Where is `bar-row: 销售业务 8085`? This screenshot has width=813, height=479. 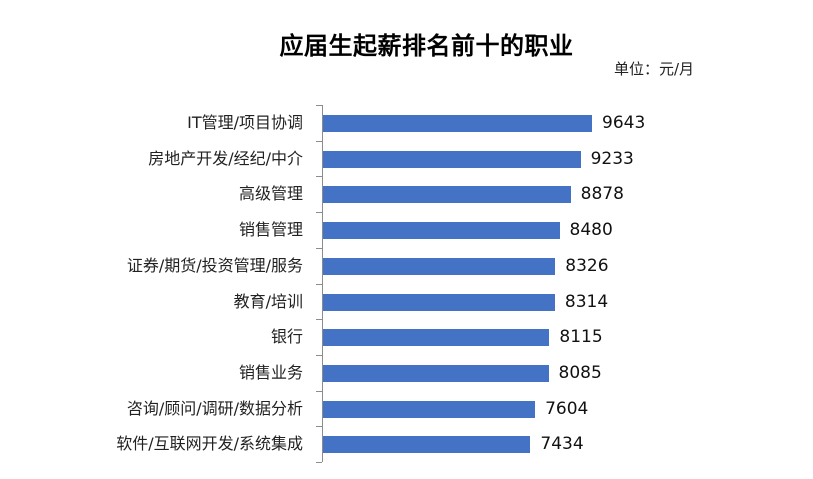
bar-row: 销售业务 8085 is located at coordinates (406, 373).